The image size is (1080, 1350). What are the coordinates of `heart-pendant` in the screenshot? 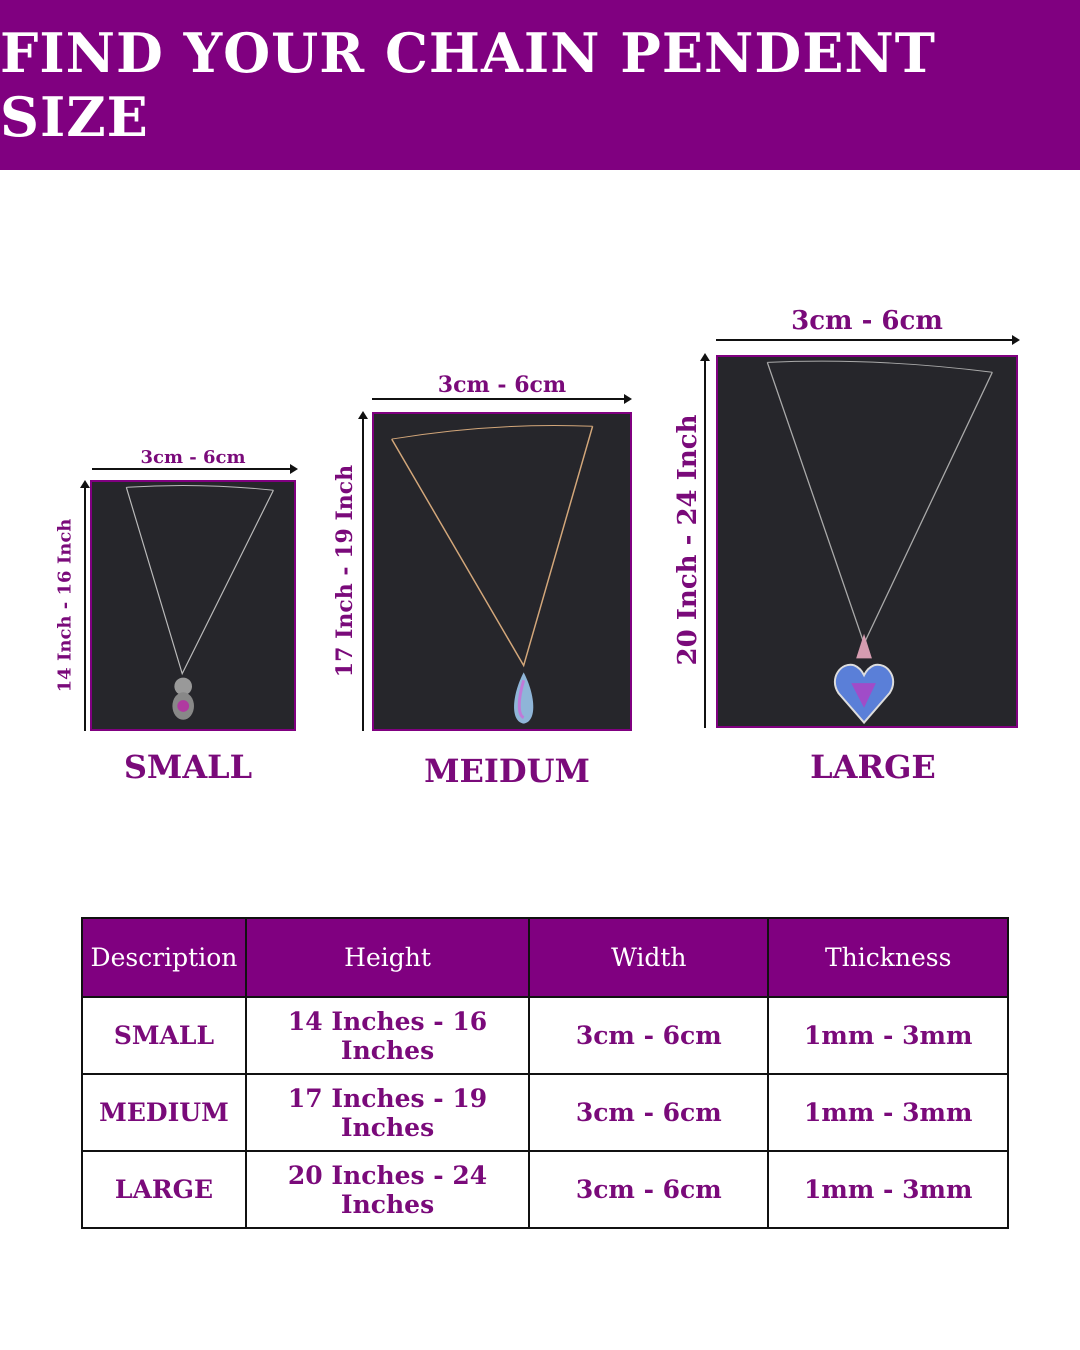 It's located at (864, 679).